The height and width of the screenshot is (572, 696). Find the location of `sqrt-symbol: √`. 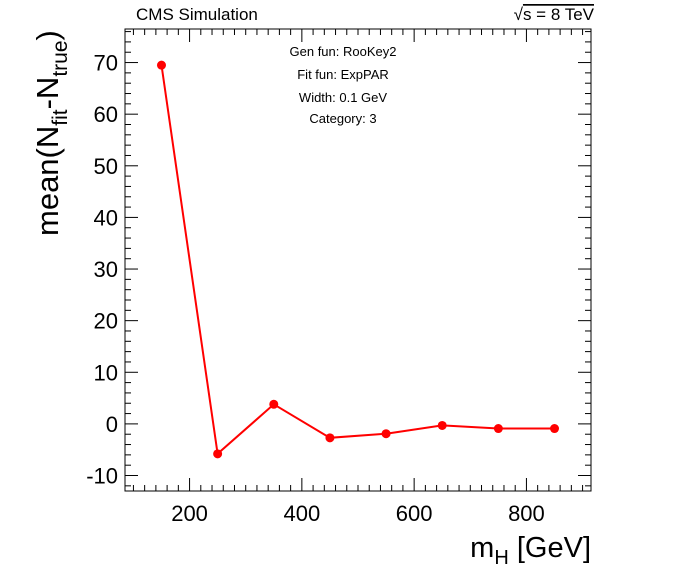

sqrt-symbol: √ is located at coordinates (519, 14).